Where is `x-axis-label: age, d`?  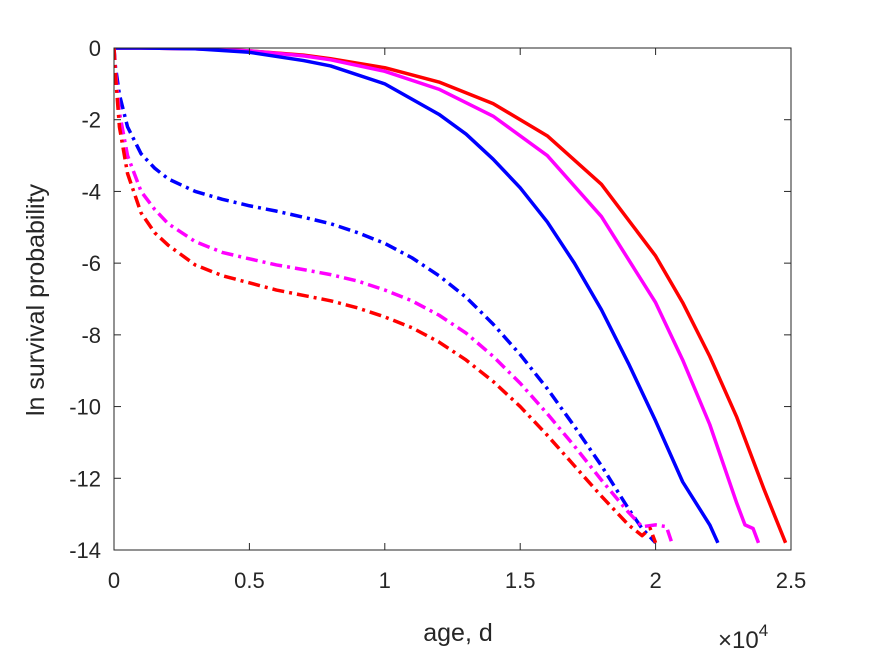
x-axis-label: age, d is located at coordinates (458, 633).